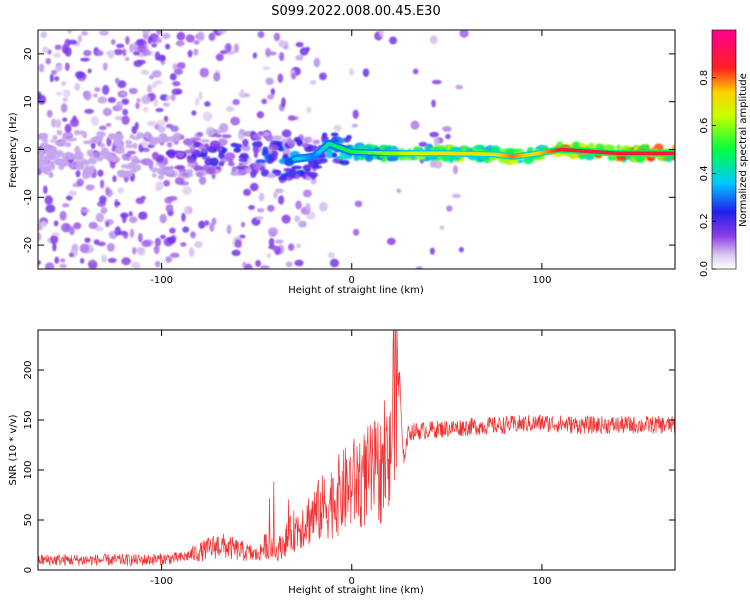  Describe the element at coordinates (704, 78) in the screenshot. I see `colorbar-tick-label: 0.8` at that location.